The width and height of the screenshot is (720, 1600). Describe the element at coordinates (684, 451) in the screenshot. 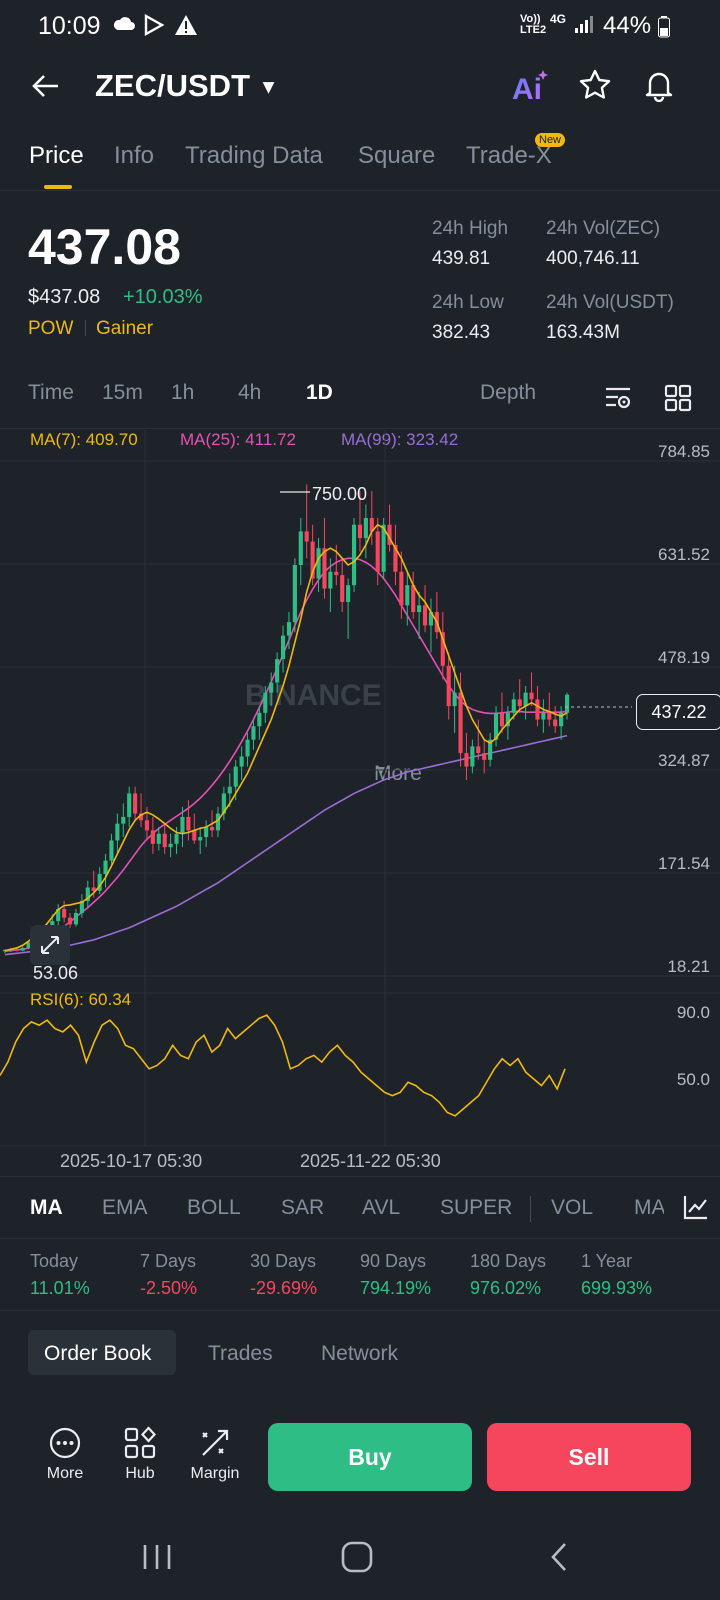

I see `y-tick-label: 784.85` at that location.